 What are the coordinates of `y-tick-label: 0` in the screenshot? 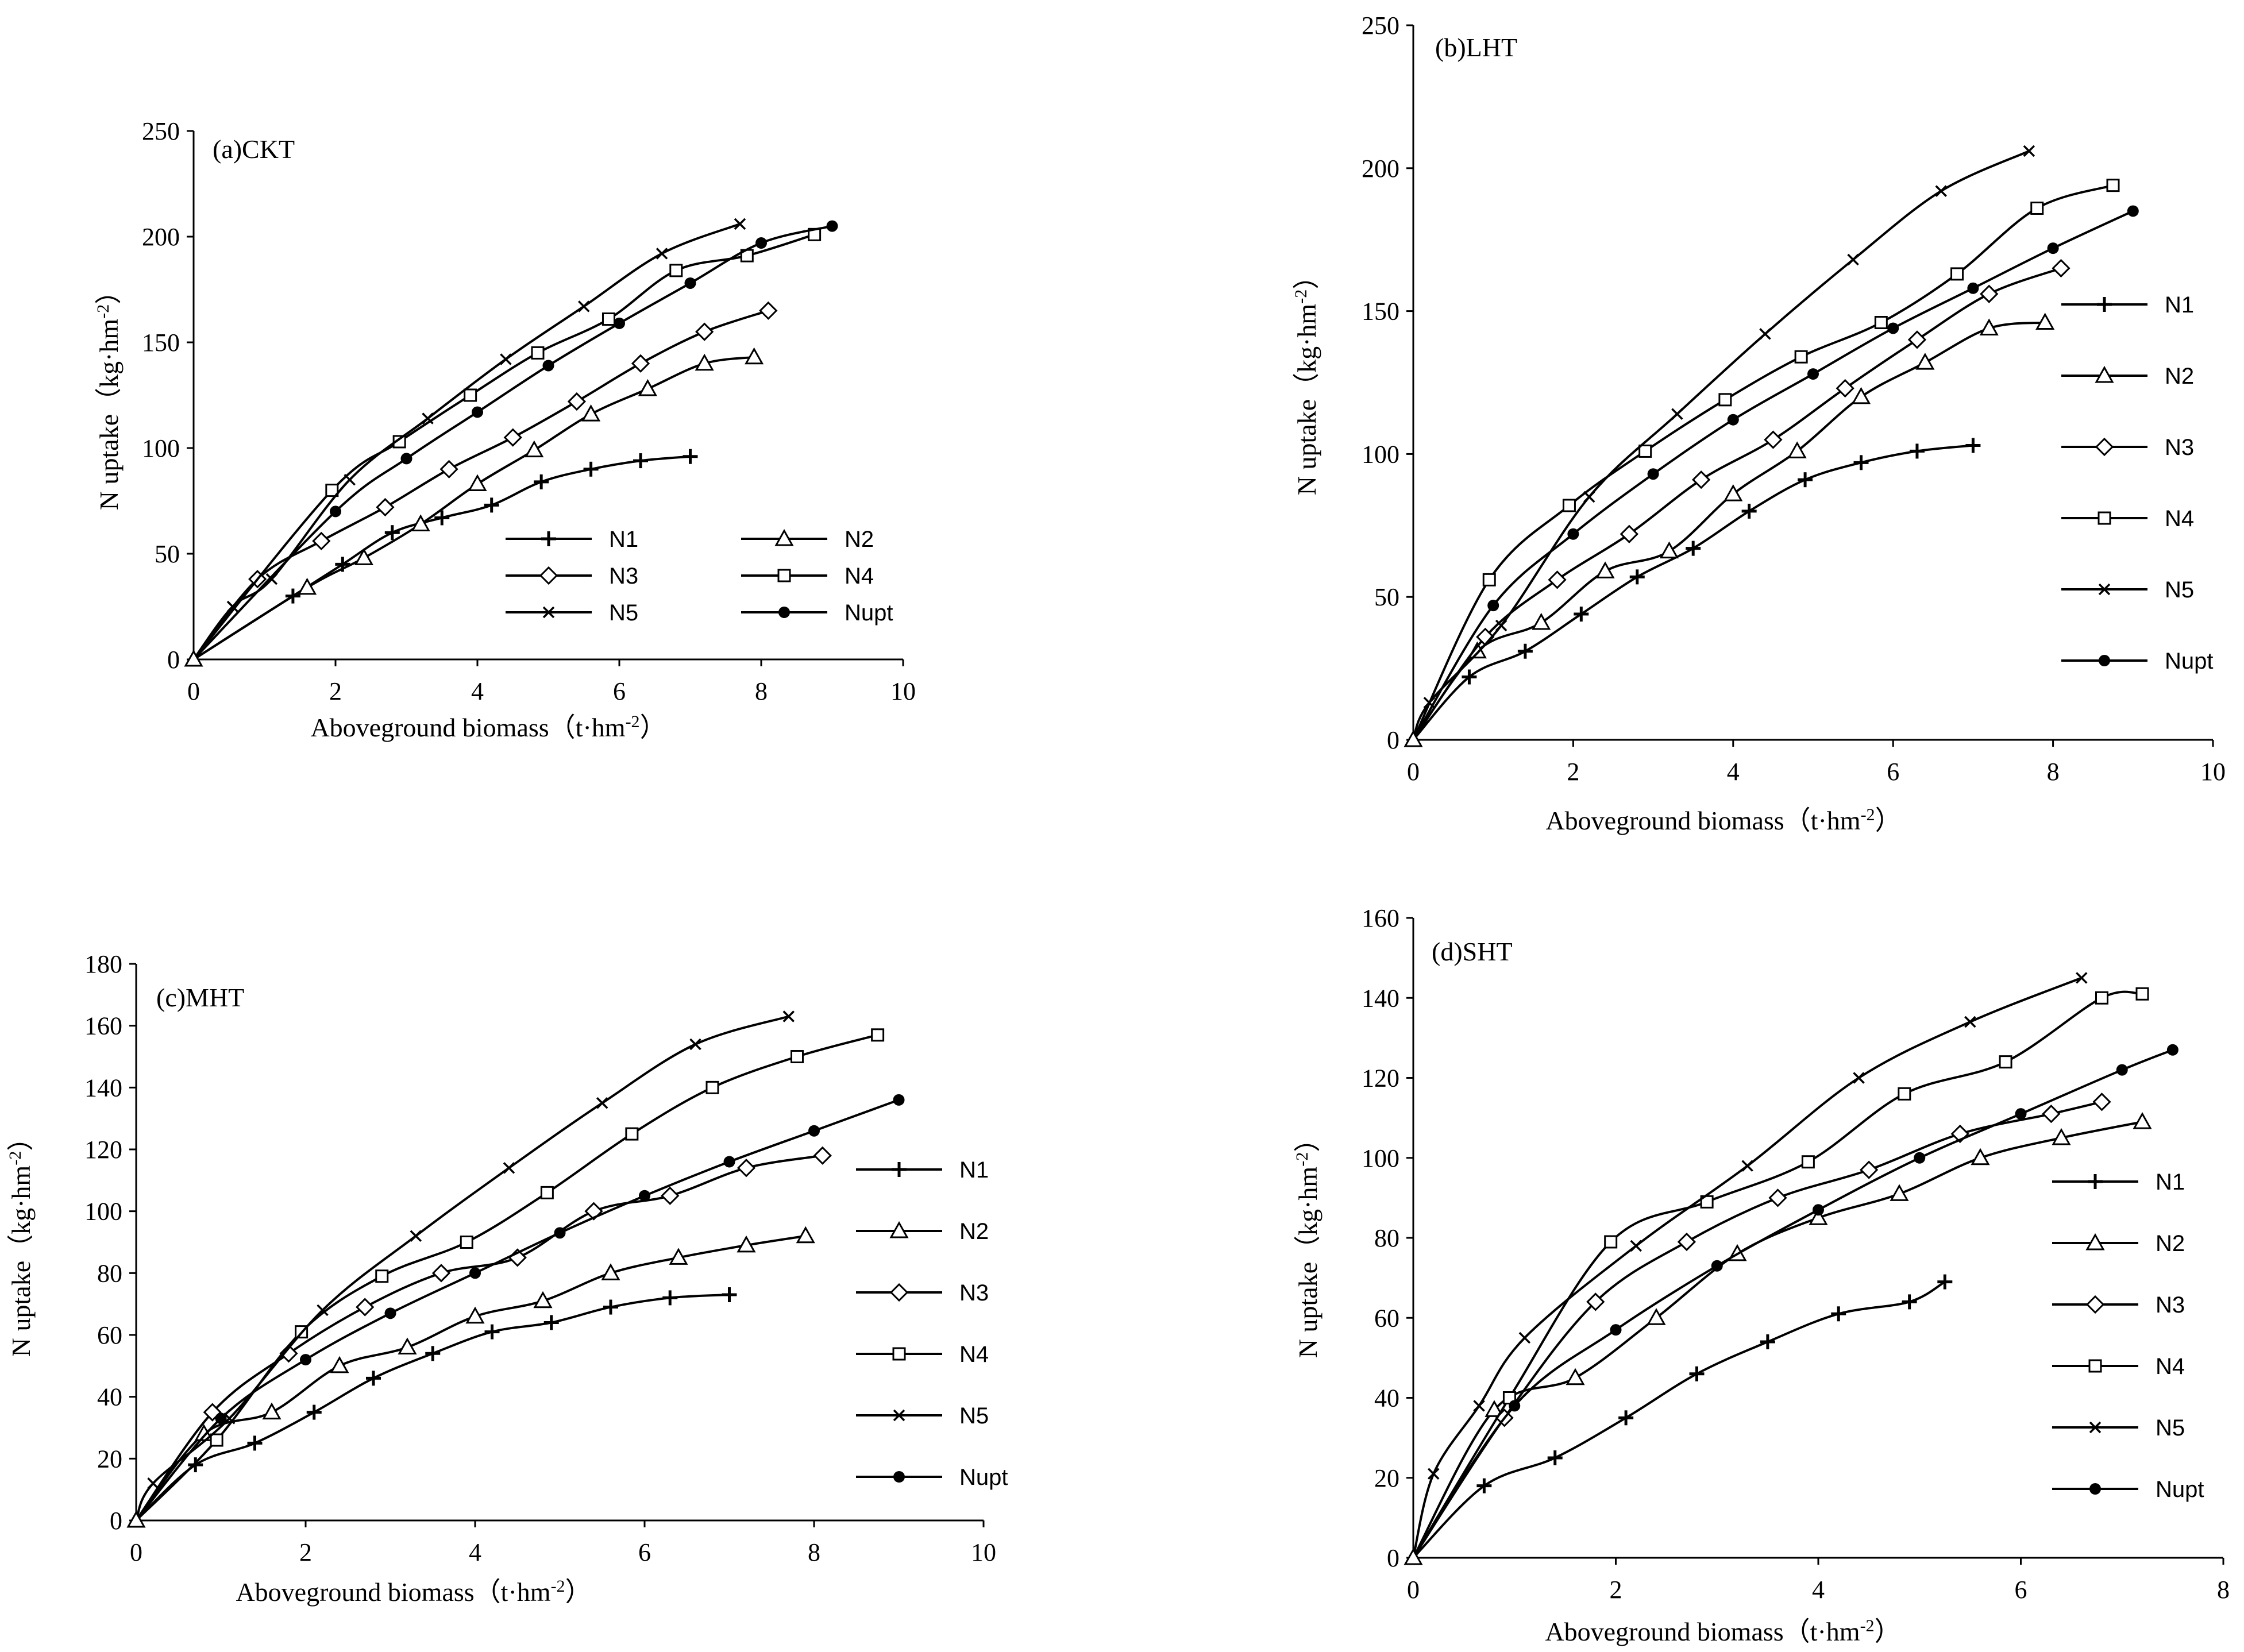 It's located at (1393, 740).